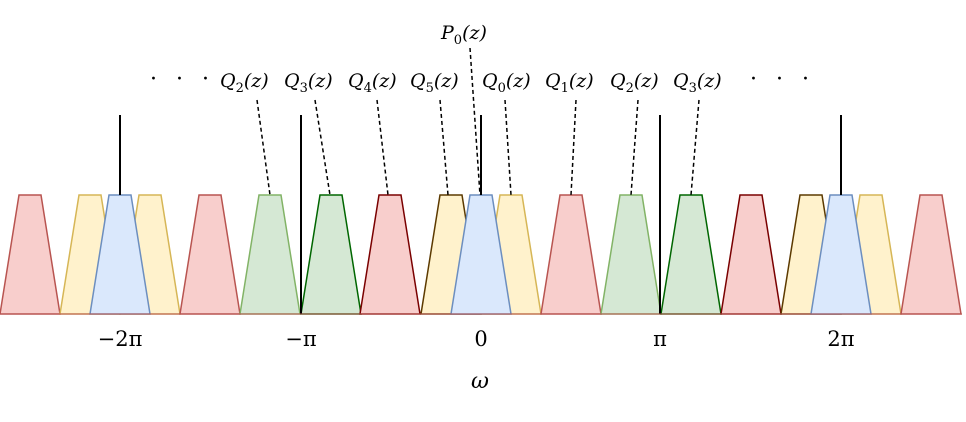 Image resolution: width=966 pixels, height=422 pixels. What do you see at coordinates (782, 79) in the screenshot?
I see `ellipsis-right: · · ·` at bounding box center [782, 79].